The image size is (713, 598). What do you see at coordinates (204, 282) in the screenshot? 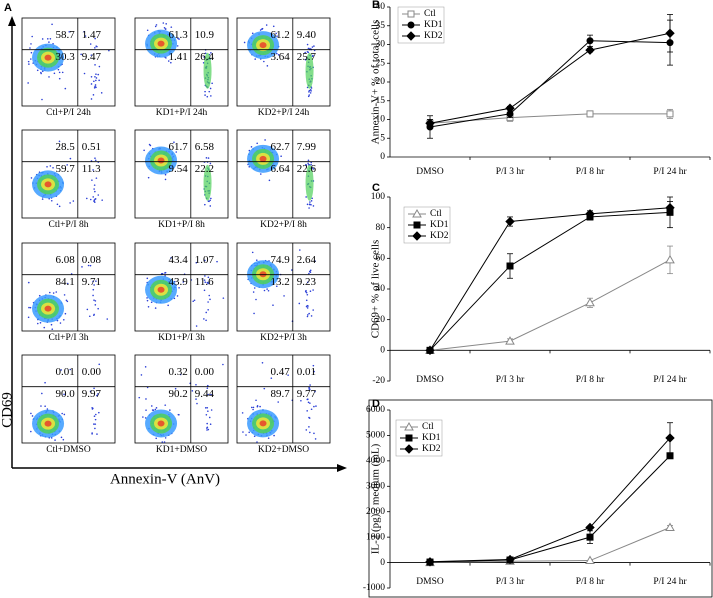
I see `quadrant-value: 11.6` at bounding box center [204, 282].